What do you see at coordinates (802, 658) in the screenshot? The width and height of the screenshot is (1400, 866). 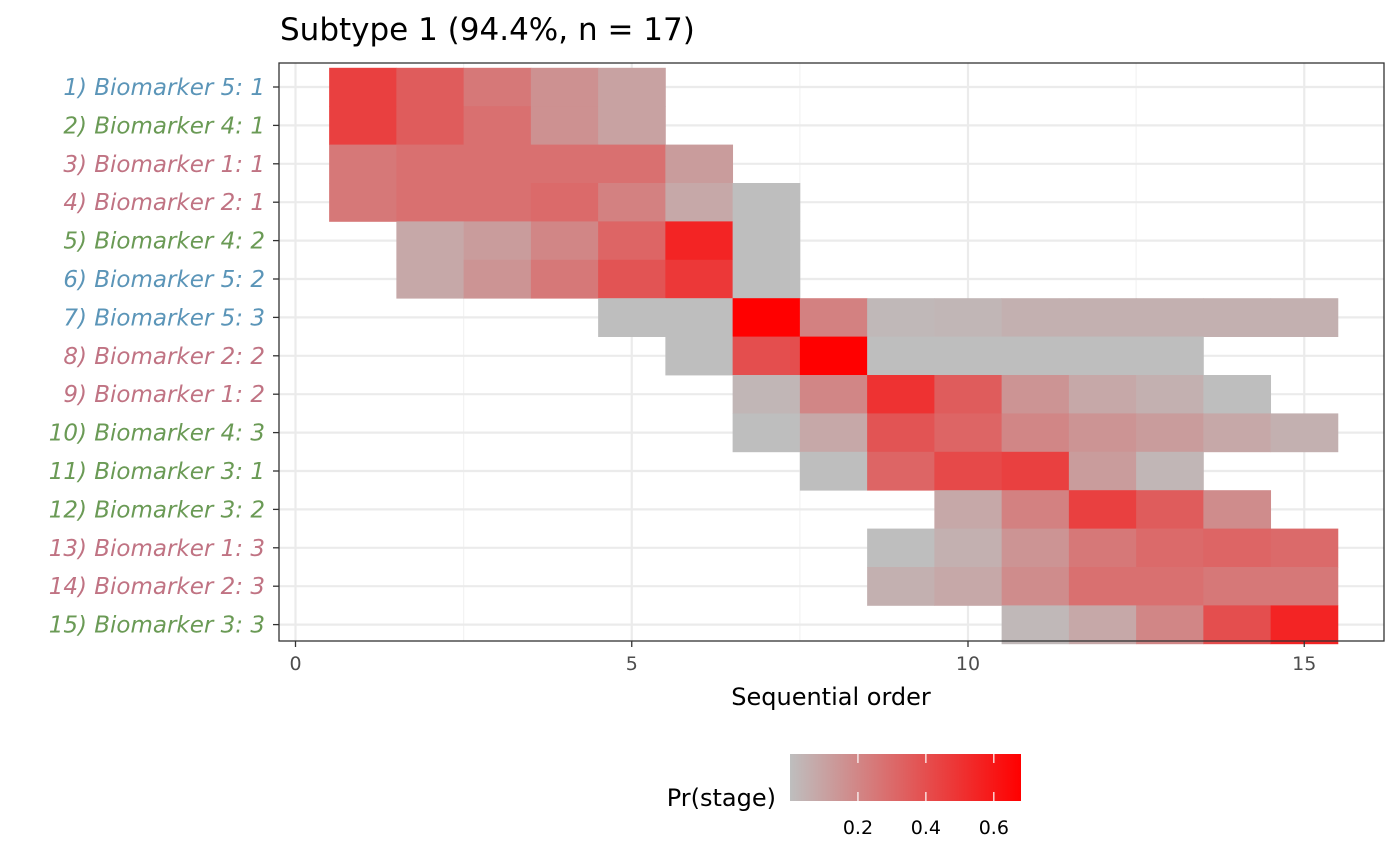 I see `x-axis-ticks: 0 5 10 15` at bounding box center [802, 658].